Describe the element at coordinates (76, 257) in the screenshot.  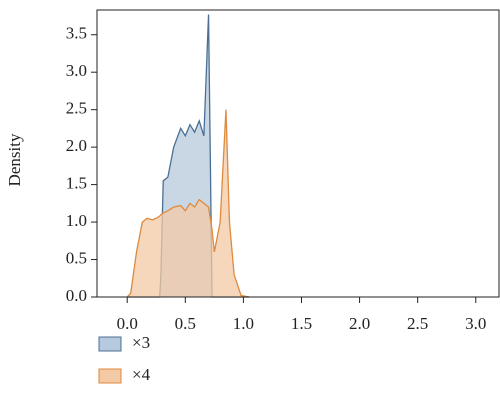
I see `y-tick-label: 0.5` at that location.